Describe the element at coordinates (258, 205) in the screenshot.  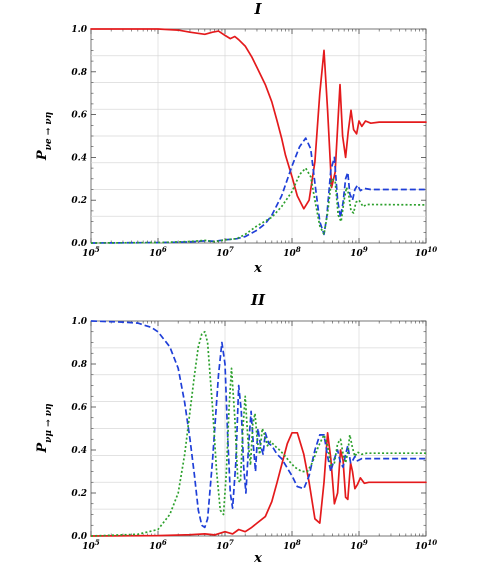
I see `series-line-dotted` at that location.